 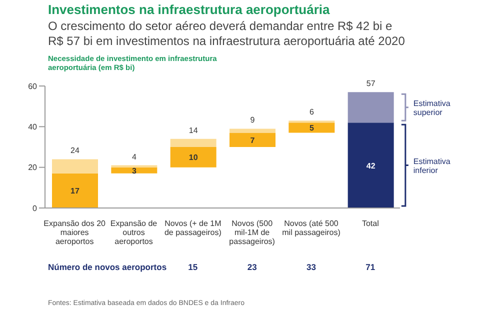 I want to click on text: 23, so click(x=252, y=267).